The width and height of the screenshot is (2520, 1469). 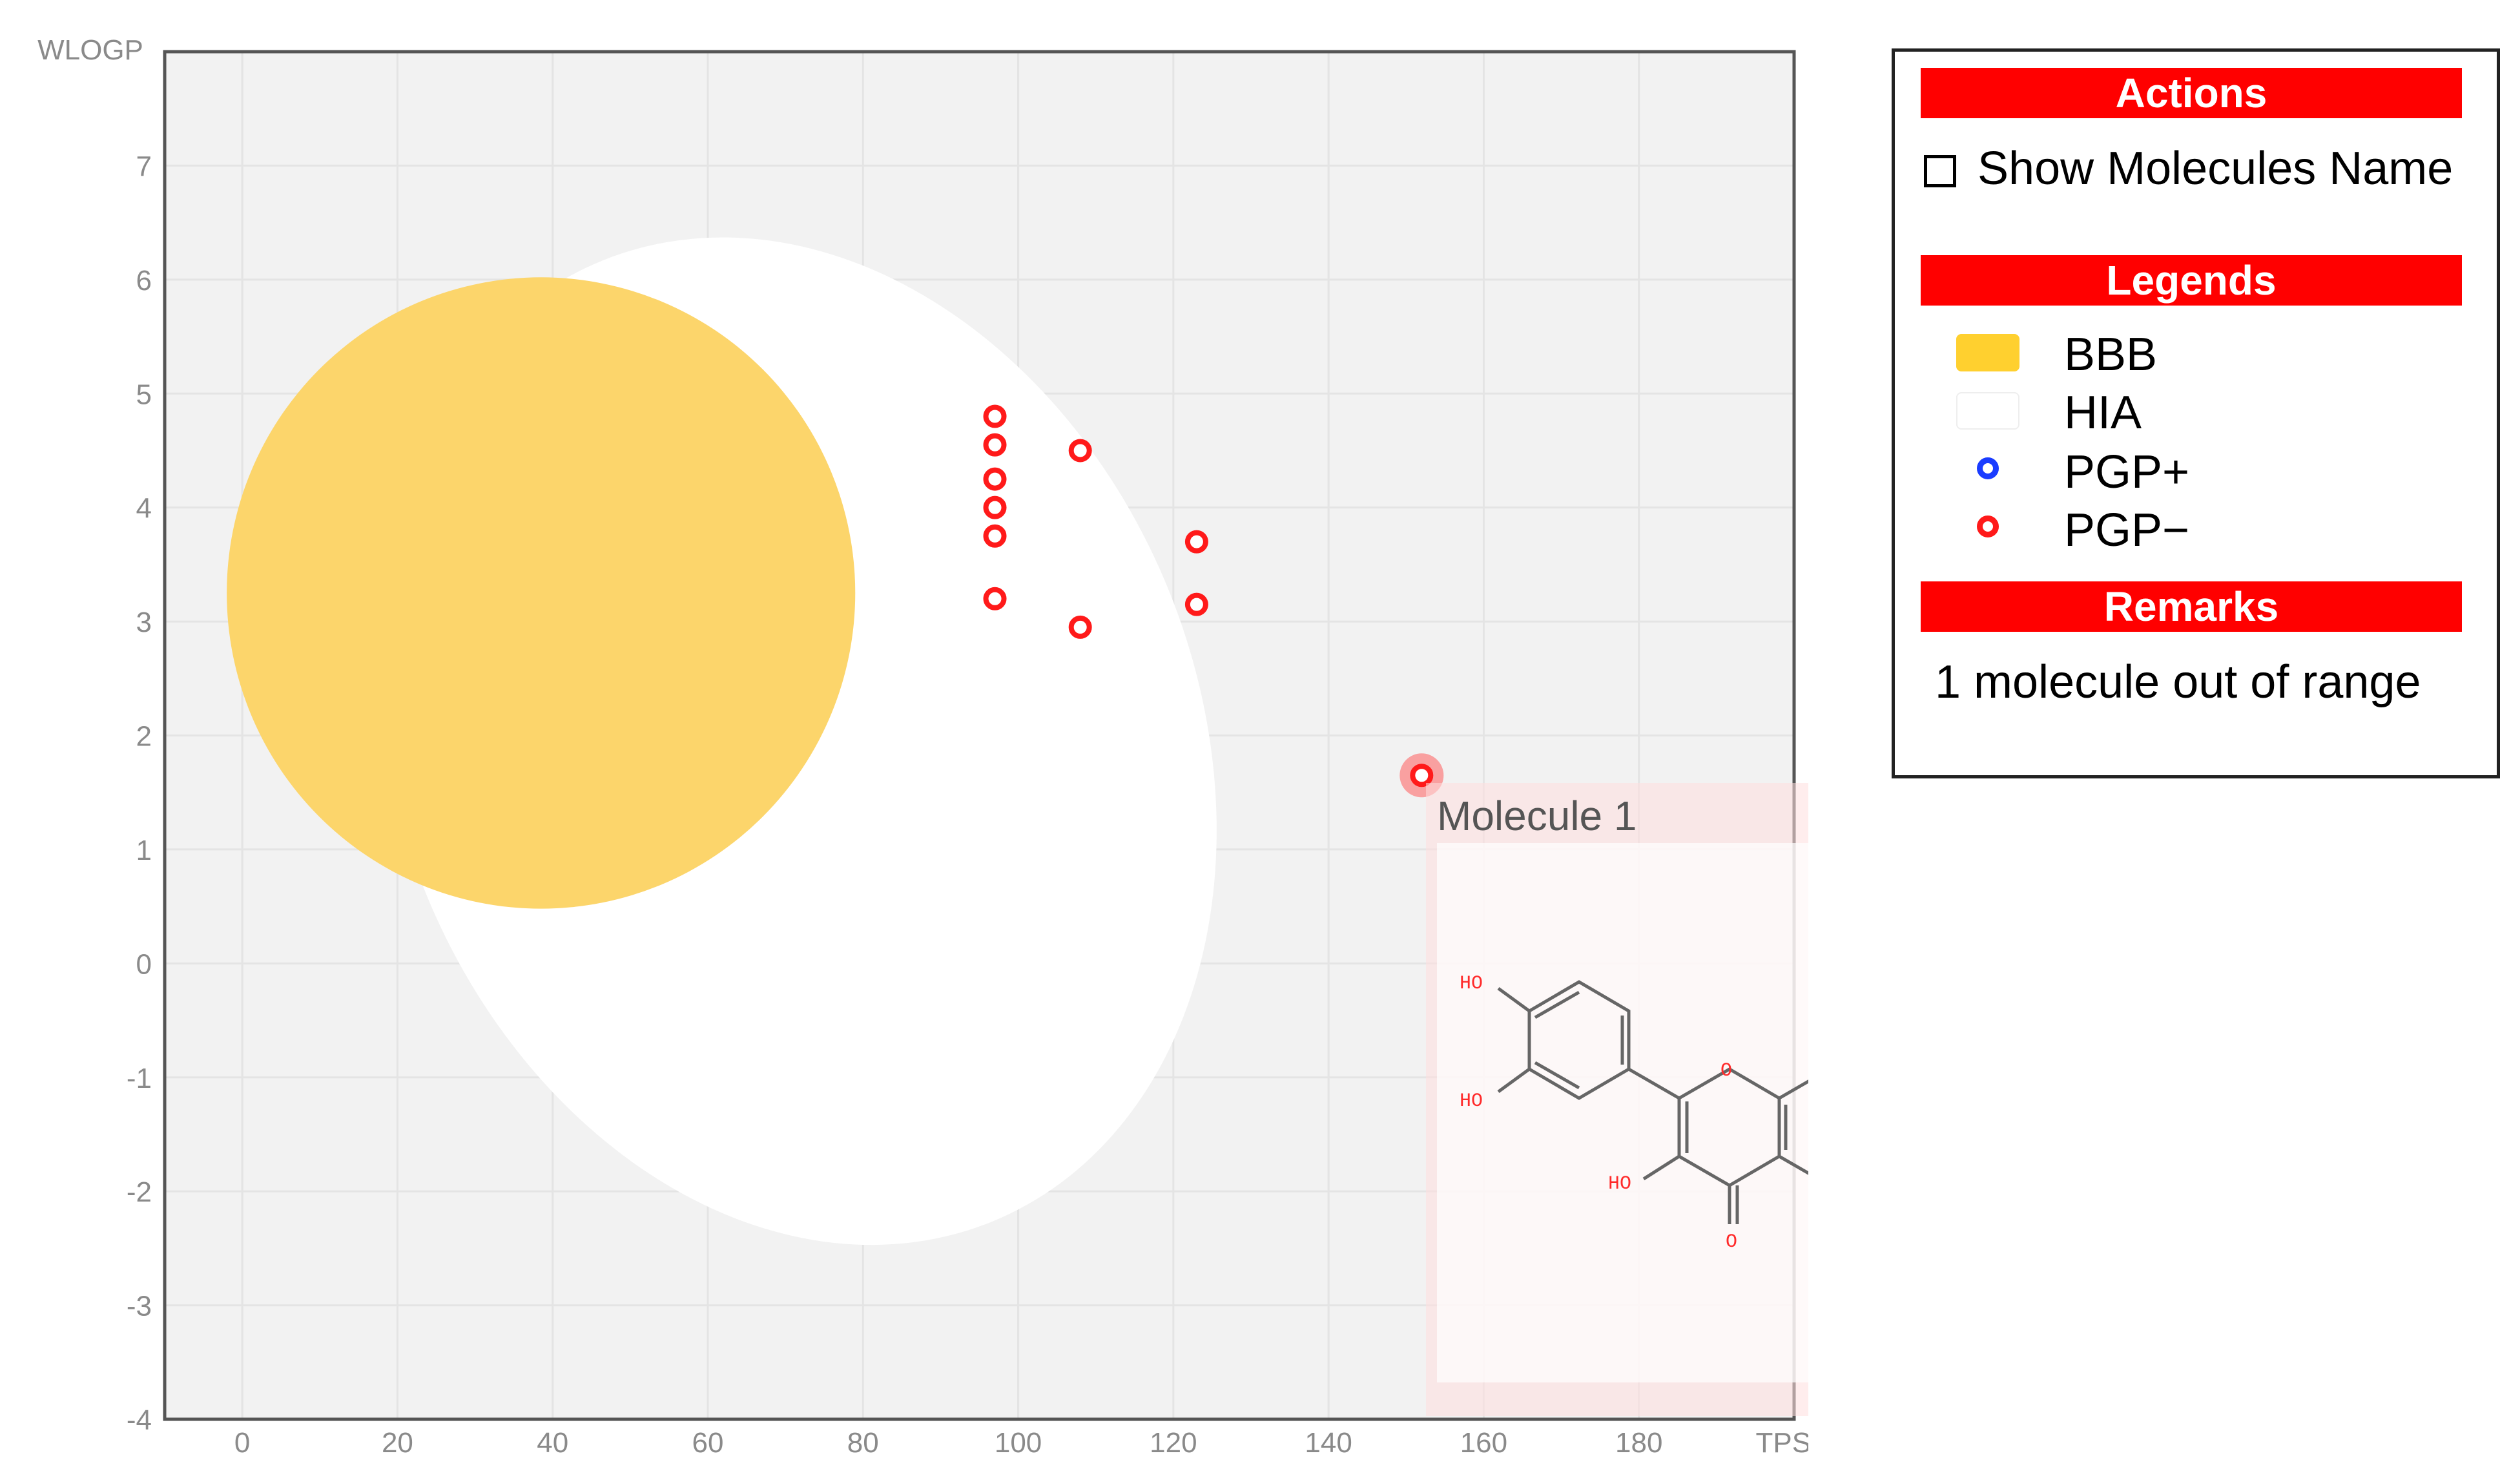 What do you see at coordinates (1987, 411) in the screenshot?
I see `legend-hia-swatch` at bounding box center [1987, 411].